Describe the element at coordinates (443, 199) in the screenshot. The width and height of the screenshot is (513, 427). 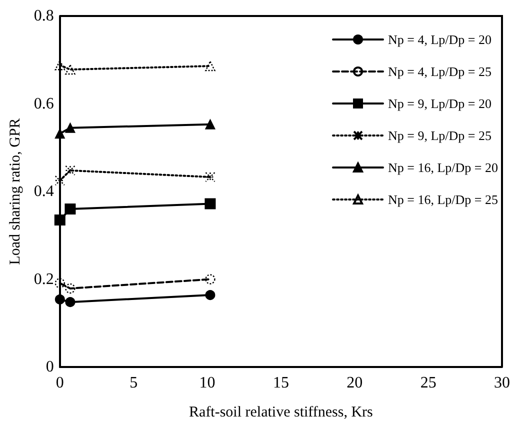
I see `legend-label: Np = 16, Lp/Dp = 25` at that location.